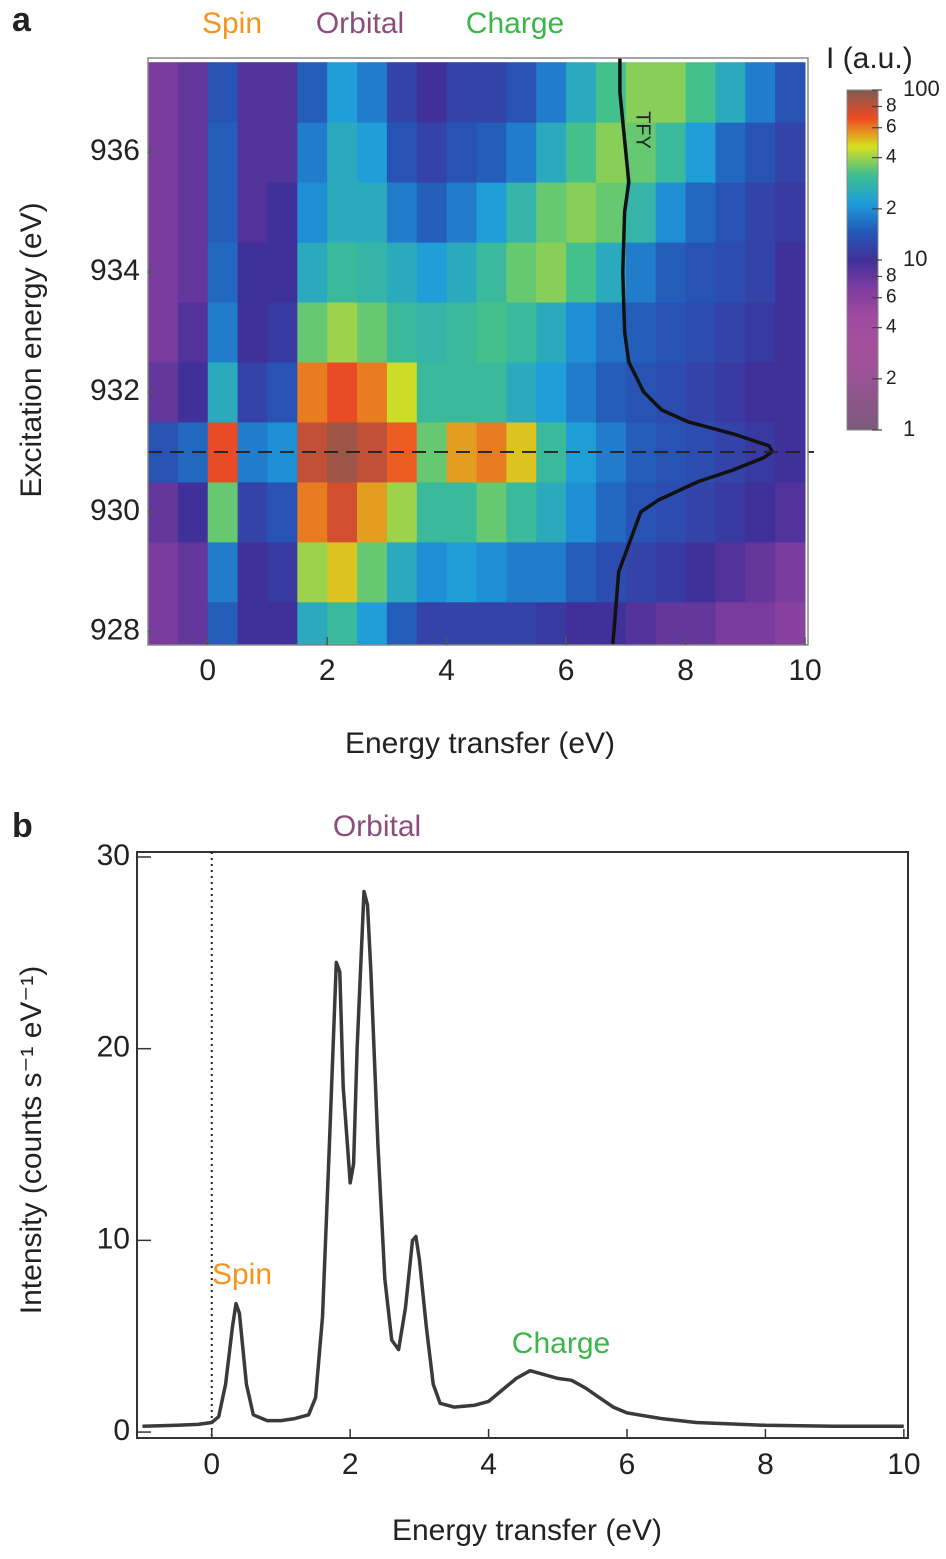 The height and width of the screenshot is (1559, 946). I want to click on colorbar-tick-label: 6, so click(891, 127).